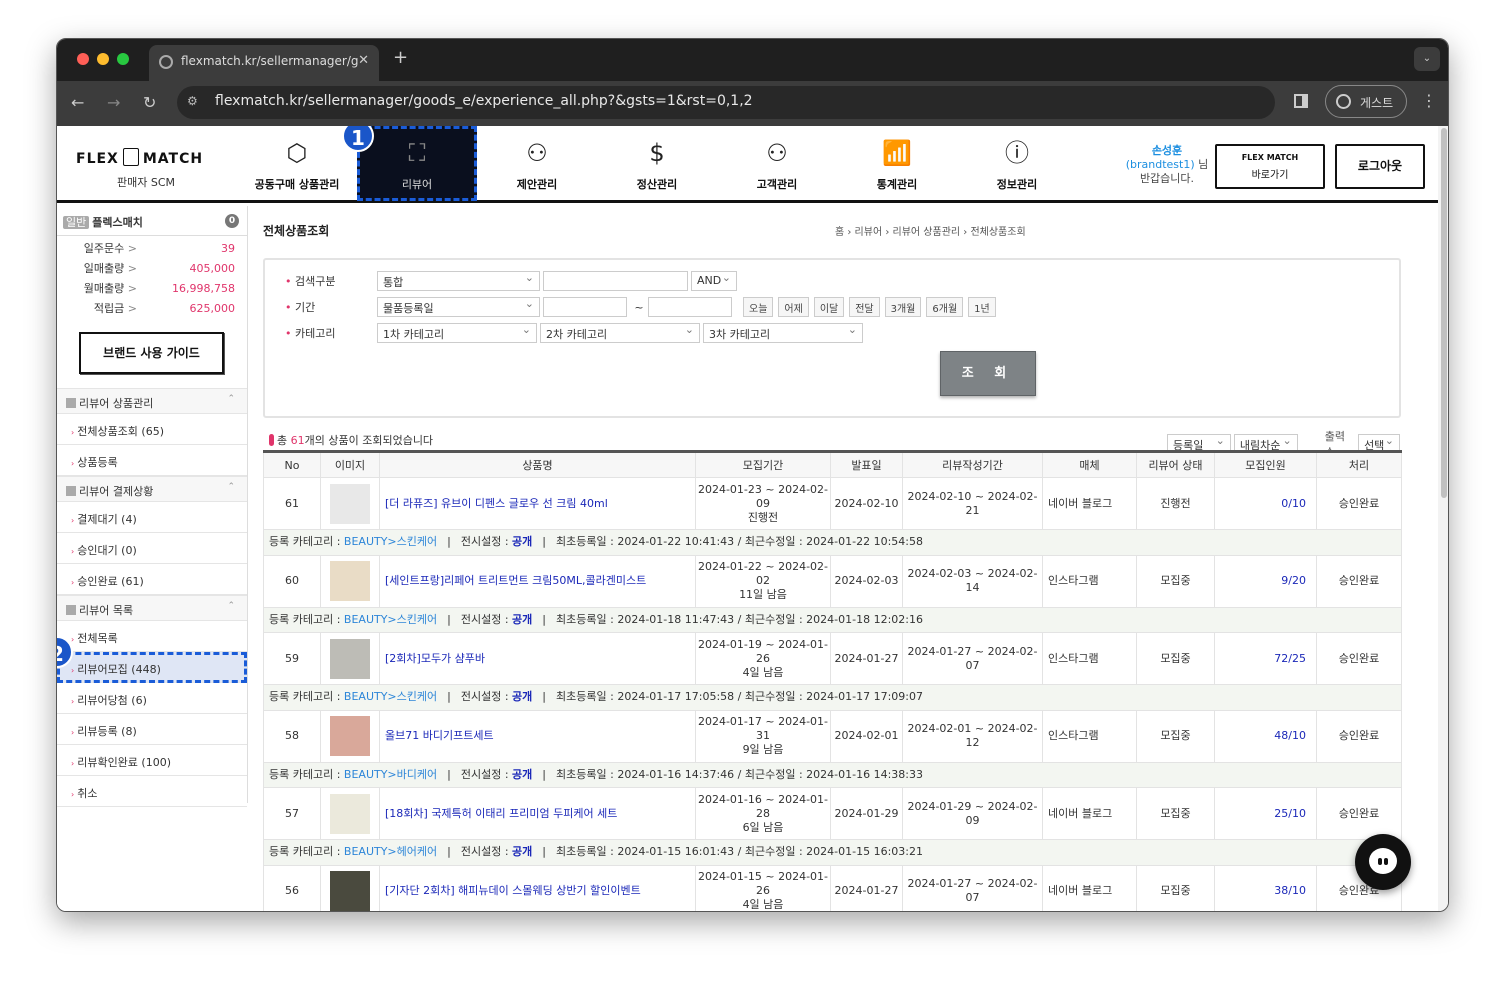 The height and width of the screenshot is (987, 1505). I want to click on logic-select: AND, so click(714, 281).